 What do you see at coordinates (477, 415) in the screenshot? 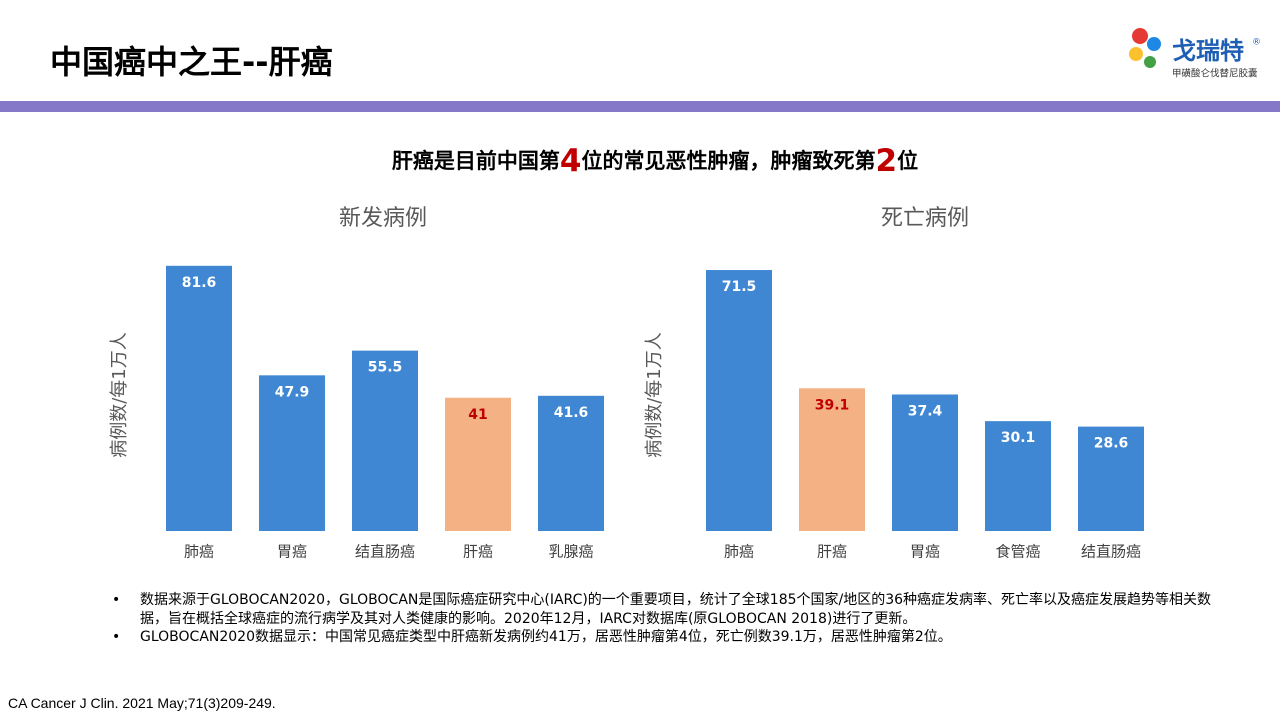
I see `value-label: 41` at bounding box center [477, 415].